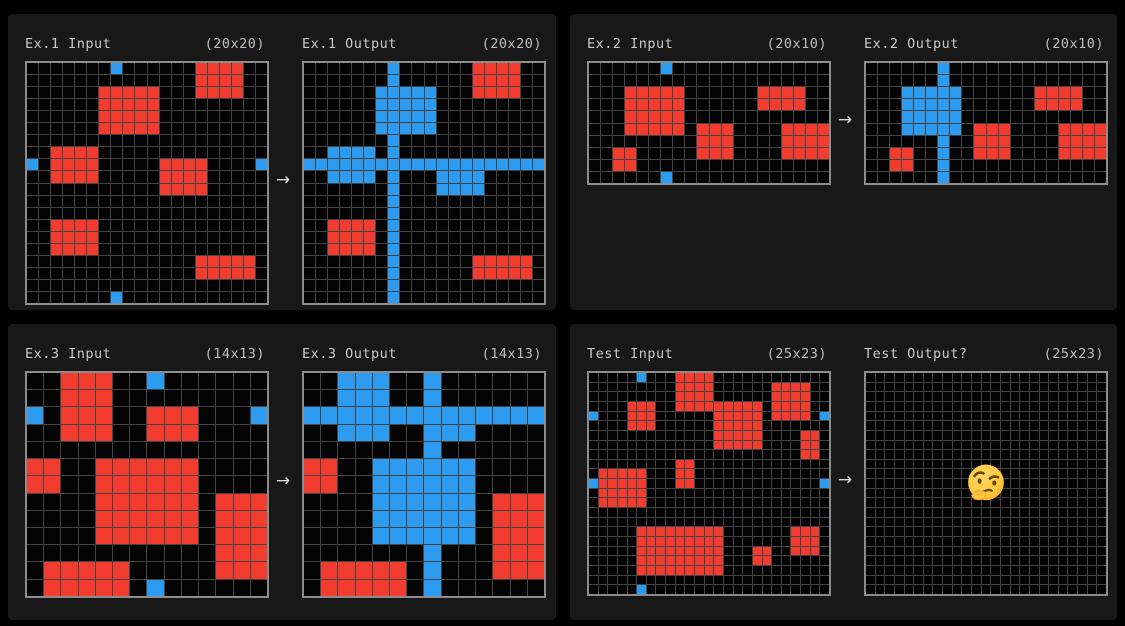 The image size is (1125, 626). Describe the element at coordinates (234, 44) in the screenshot. I see `example-1-input-size: (20x20)` at that location.